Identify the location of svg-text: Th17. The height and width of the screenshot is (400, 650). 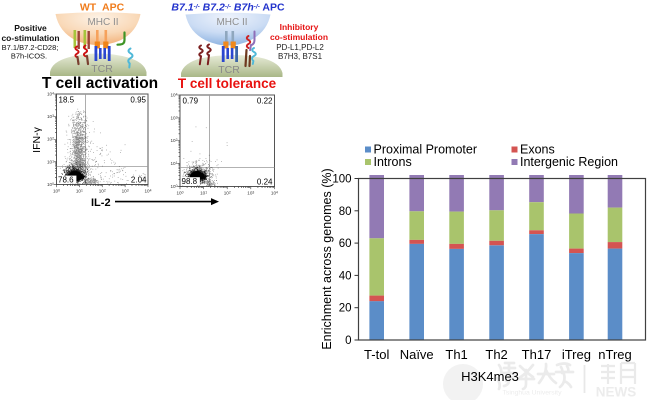
(537, 354).